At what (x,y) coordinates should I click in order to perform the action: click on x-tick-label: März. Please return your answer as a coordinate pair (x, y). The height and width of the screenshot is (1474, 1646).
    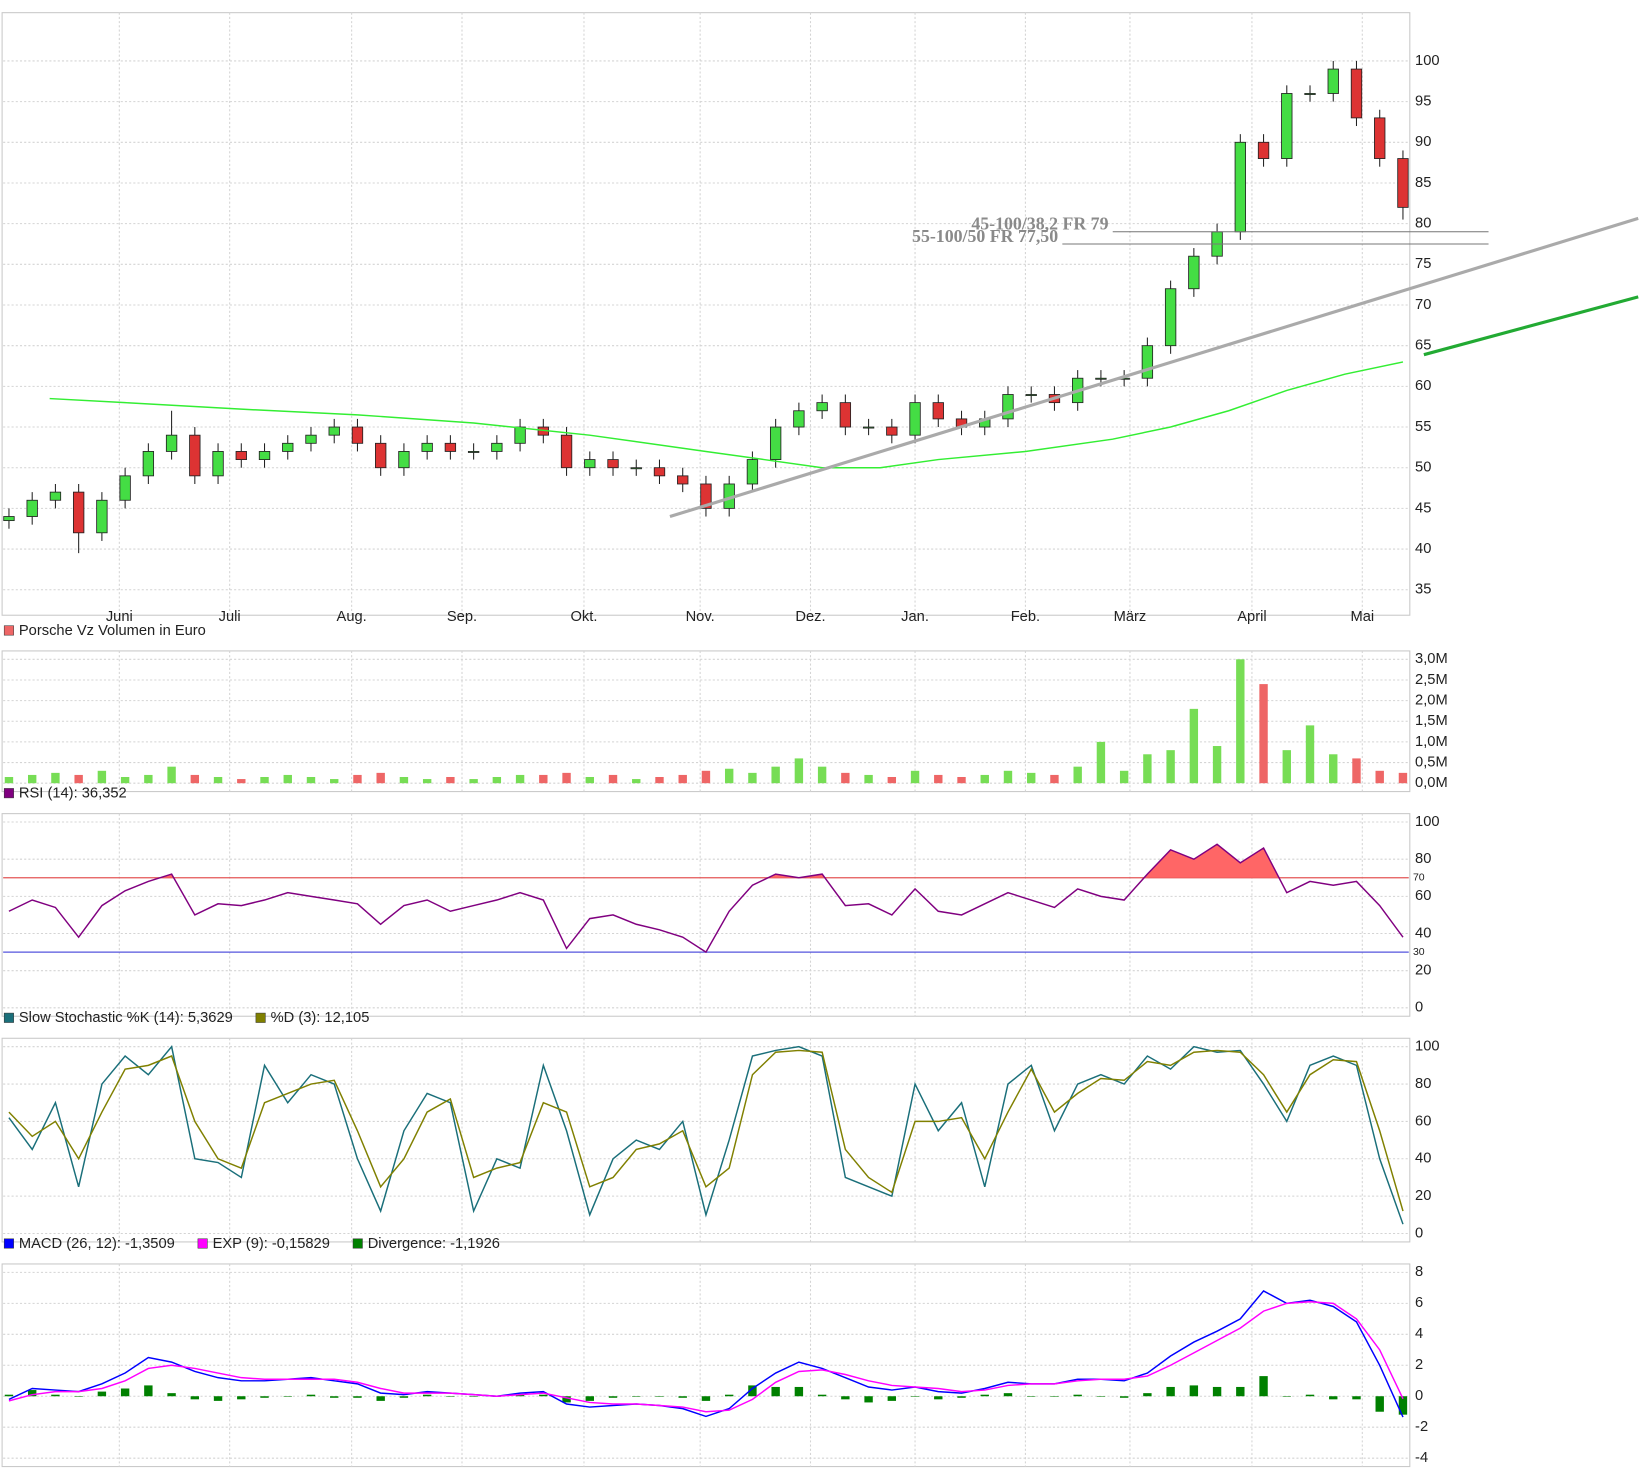
    Looking at the image, I should click on (1130, 617).